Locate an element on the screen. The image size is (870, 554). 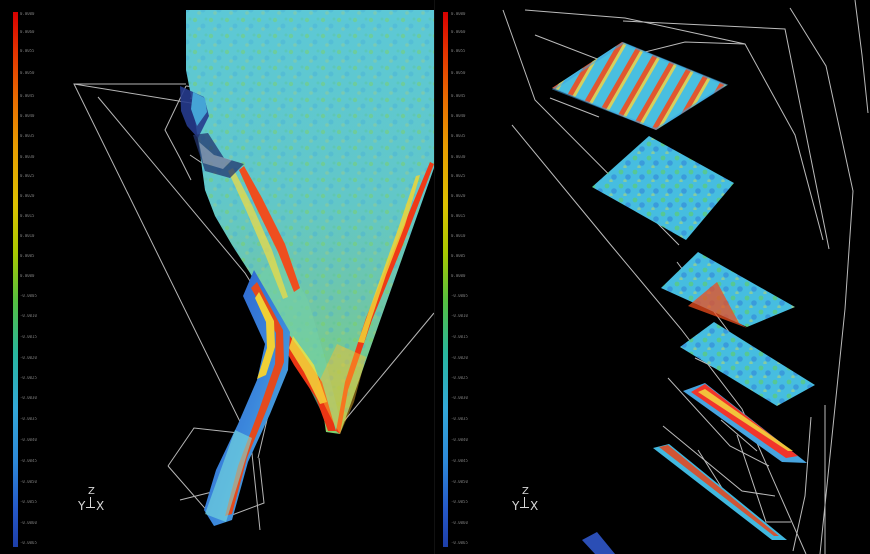
right-axis-triad: Z Y X is located at coordinates (533, 503).